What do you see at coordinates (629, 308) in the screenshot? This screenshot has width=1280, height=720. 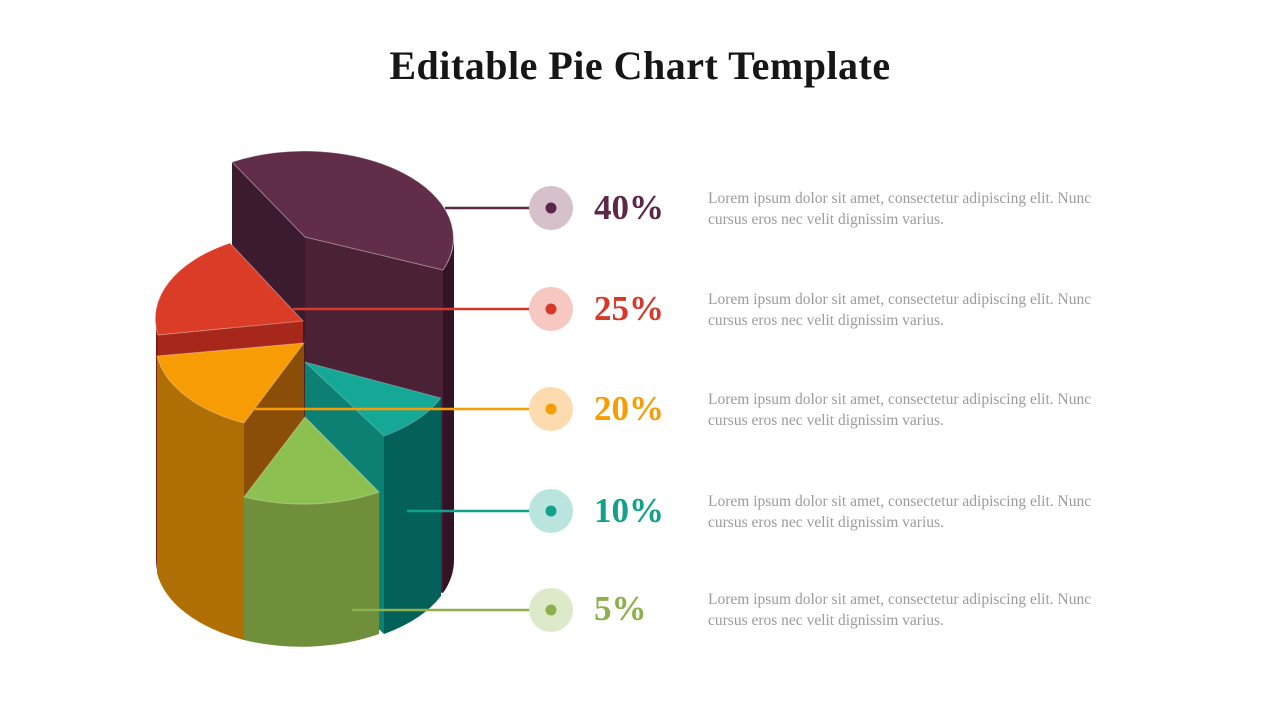 I see `legend-percent-25: 25%` at bounding box center [629, 308].